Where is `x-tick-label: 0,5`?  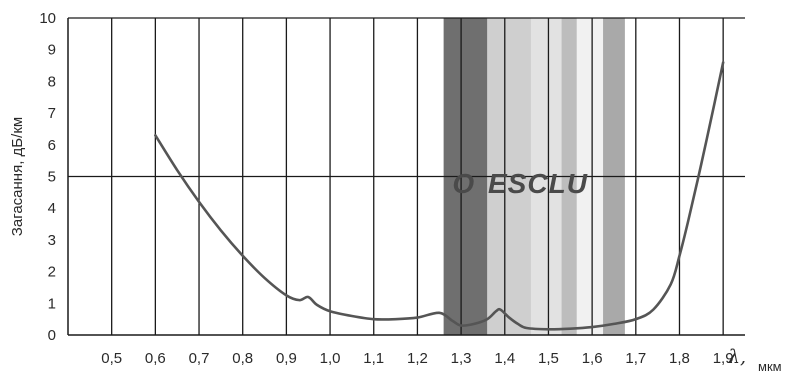 x-tick-label: 0,5 is located at coordinates (111, 358).